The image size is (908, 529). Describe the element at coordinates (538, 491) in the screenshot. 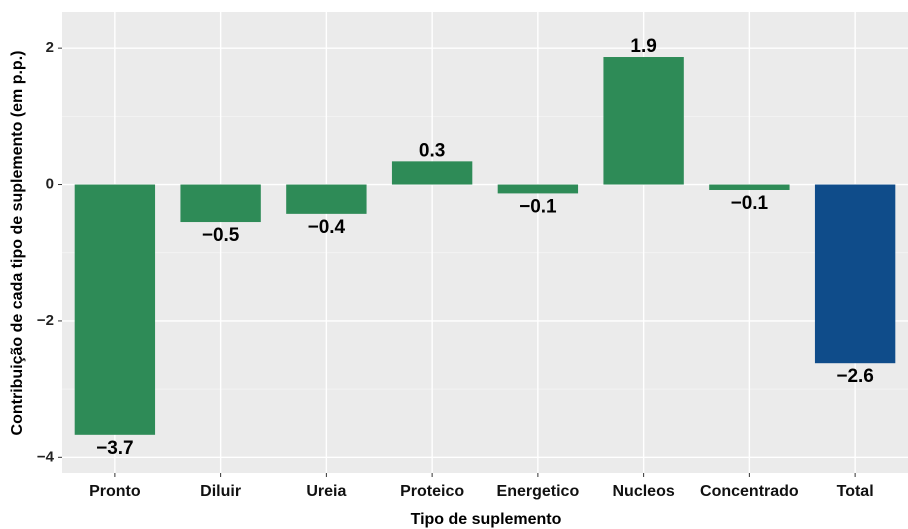

I see `x-tick-label: Energetico` at that location.